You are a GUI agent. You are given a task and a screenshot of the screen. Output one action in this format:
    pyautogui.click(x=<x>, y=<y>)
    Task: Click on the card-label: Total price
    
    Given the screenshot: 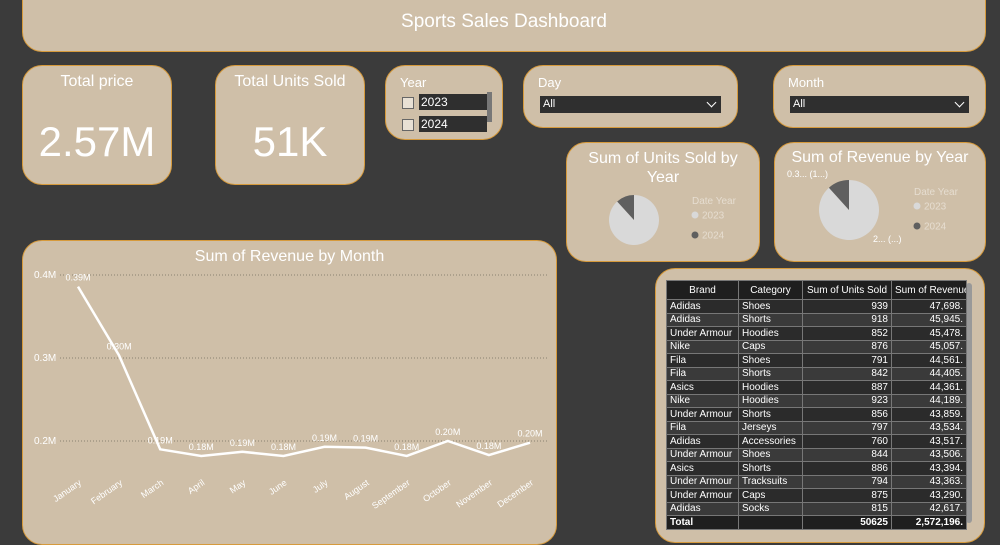 What is the action you would take?
    pyautogui.click(x=97, y=81)
    